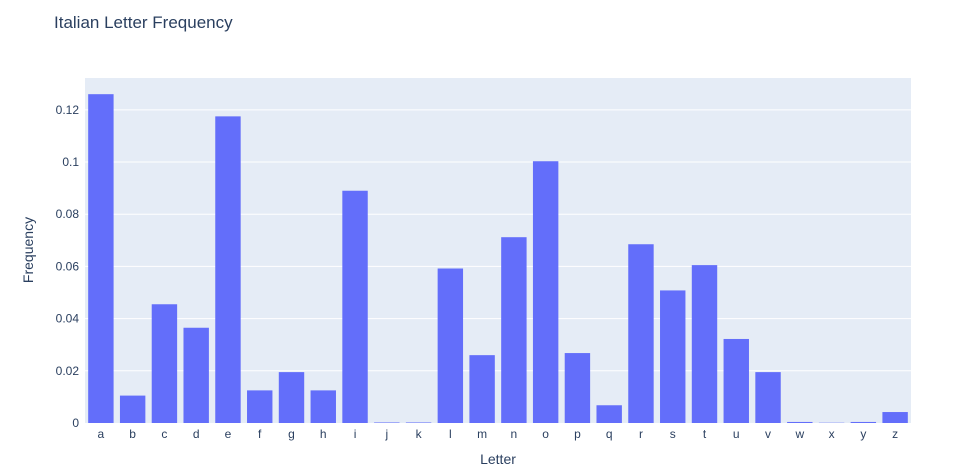  What do you see at coordinates (387, 422) in the screenshot?
I see `bar-j` at bounding box center [387, 422].